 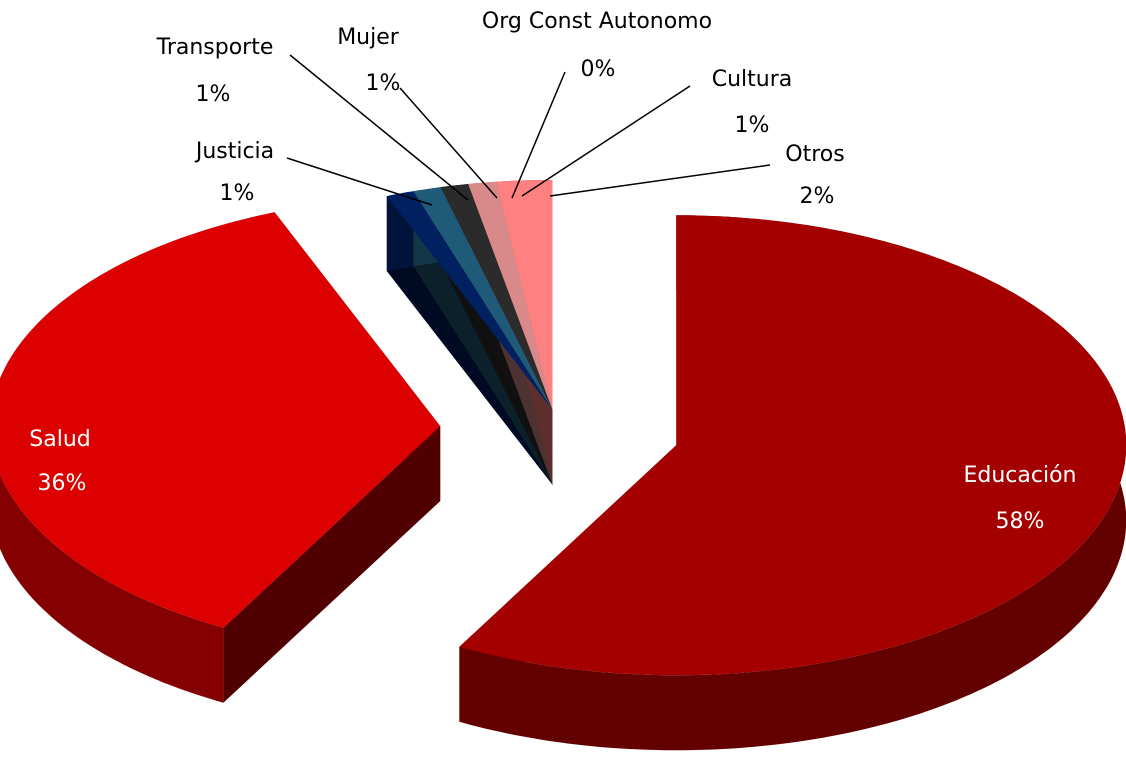 I want to click on slice-label: Org Const Autonomo, so click(x=597, y=21).